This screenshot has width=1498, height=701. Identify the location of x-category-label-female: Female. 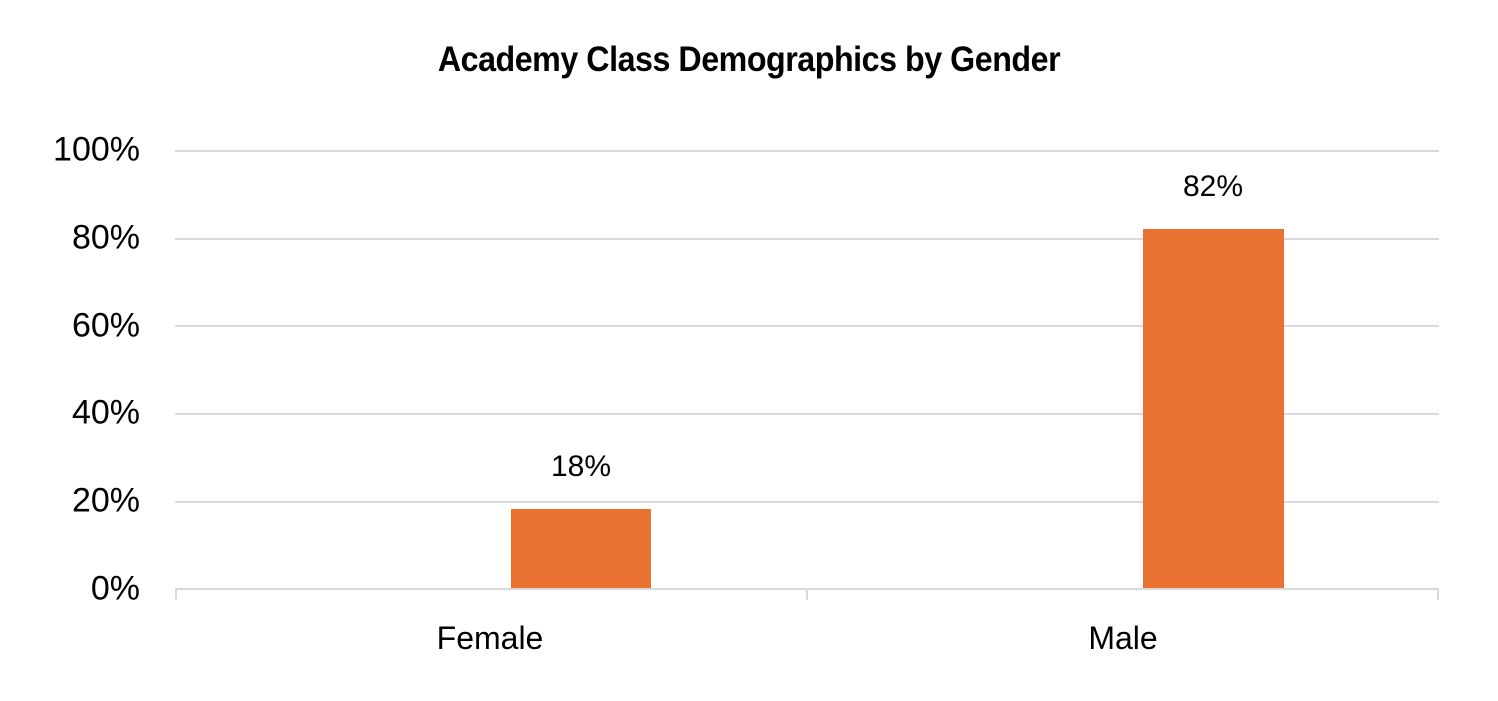
(490, 638).